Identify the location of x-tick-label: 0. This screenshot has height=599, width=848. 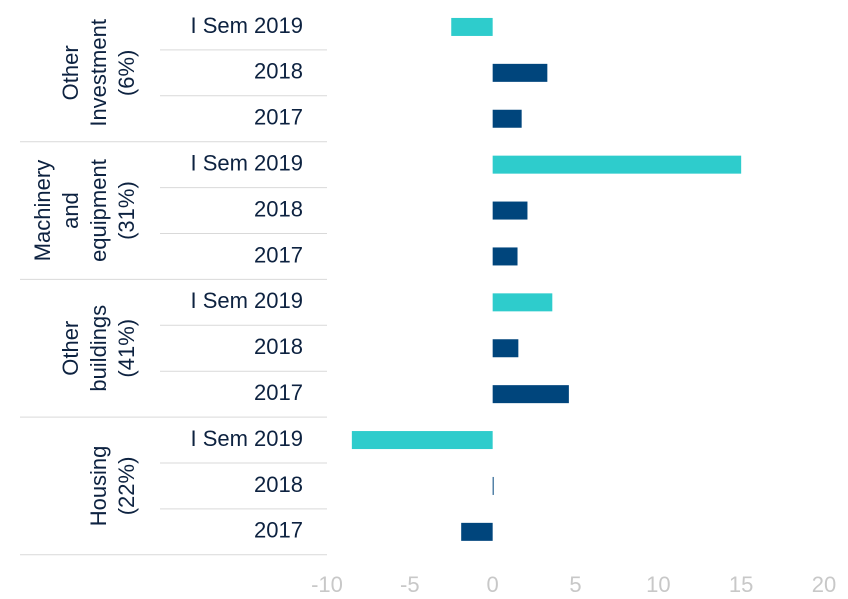
(493, 584).